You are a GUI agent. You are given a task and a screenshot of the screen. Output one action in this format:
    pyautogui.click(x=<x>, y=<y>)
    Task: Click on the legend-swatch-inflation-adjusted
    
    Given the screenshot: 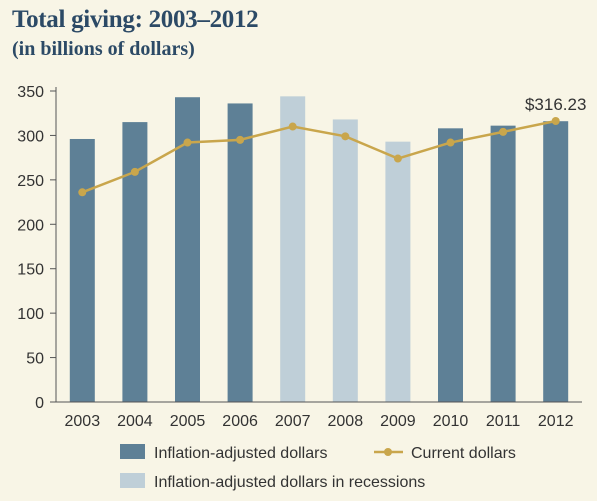 What is the action you would take?
    pyautogui.click(x=132, y=451)
    